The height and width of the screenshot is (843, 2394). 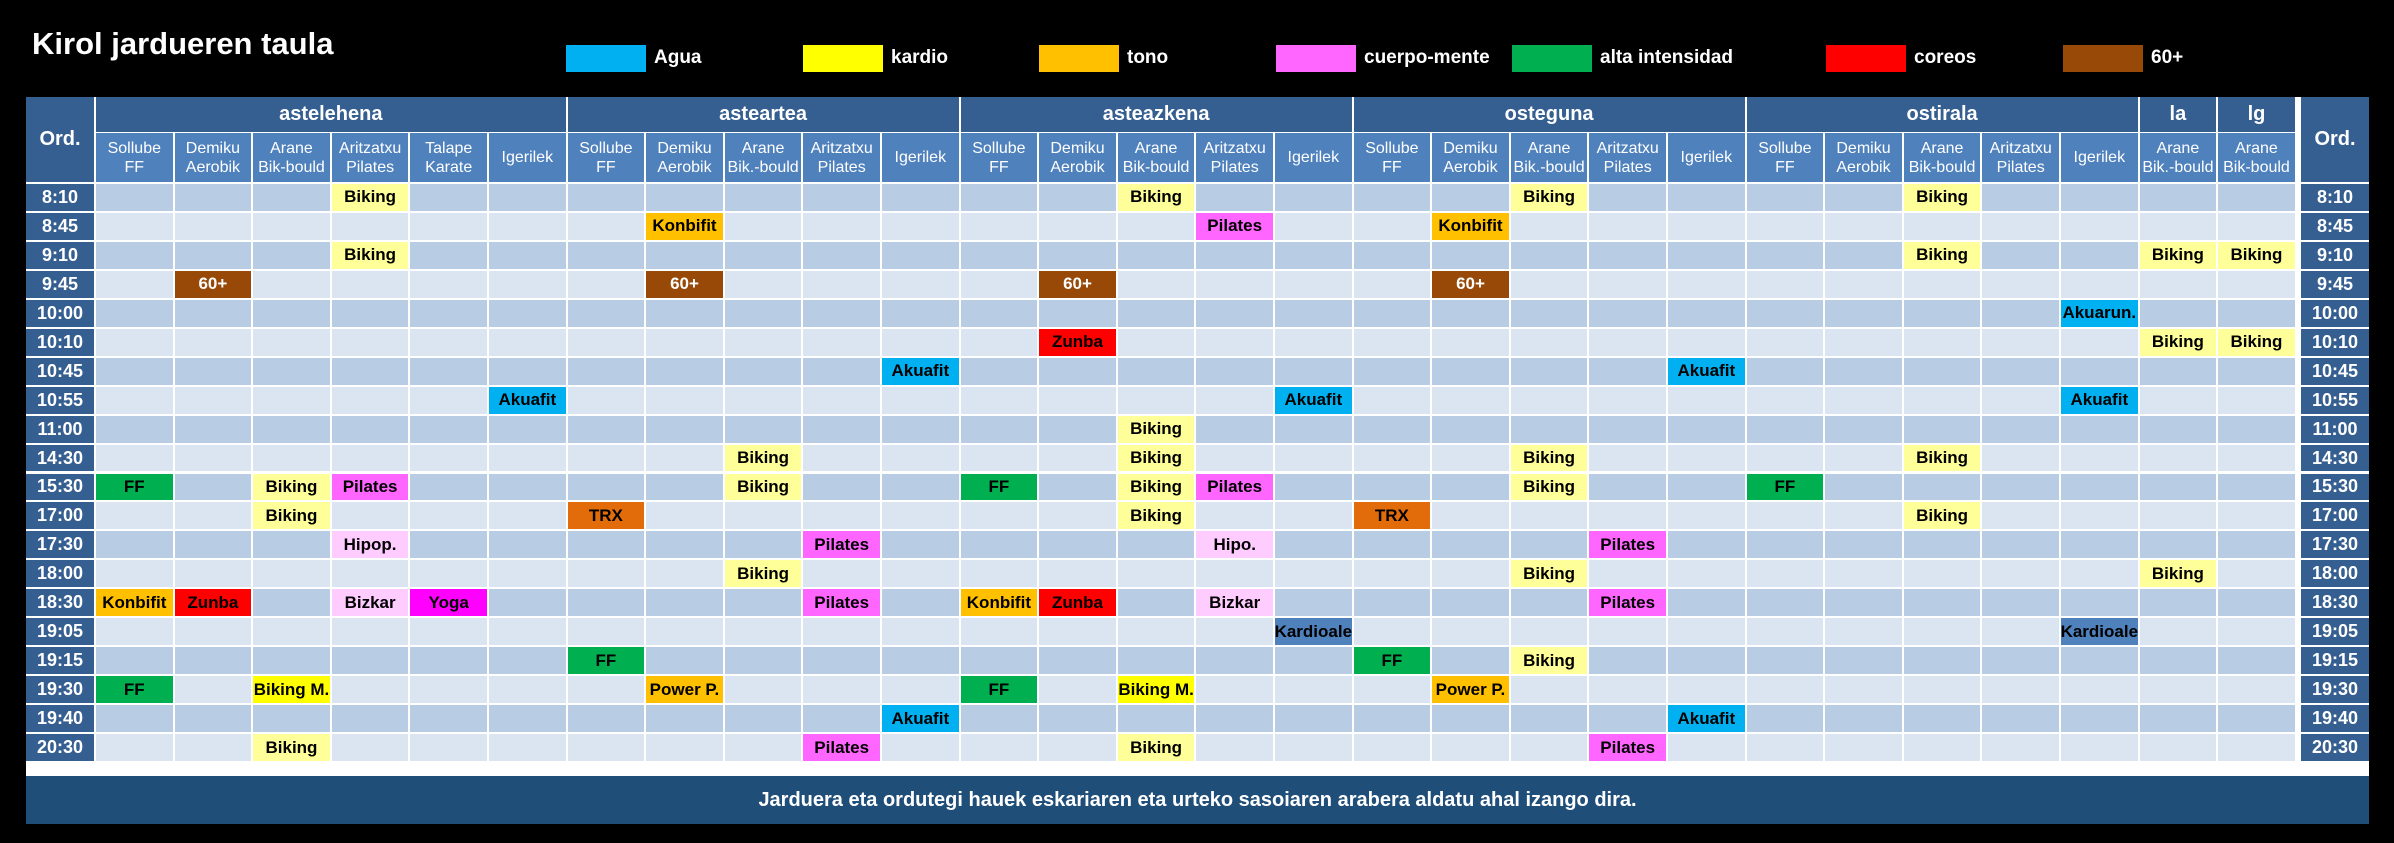 What do you see at coordinates (1234, 545) in the screenshot?
I see `activity-cell: Hipo.` at bounding box center [1234, 545].